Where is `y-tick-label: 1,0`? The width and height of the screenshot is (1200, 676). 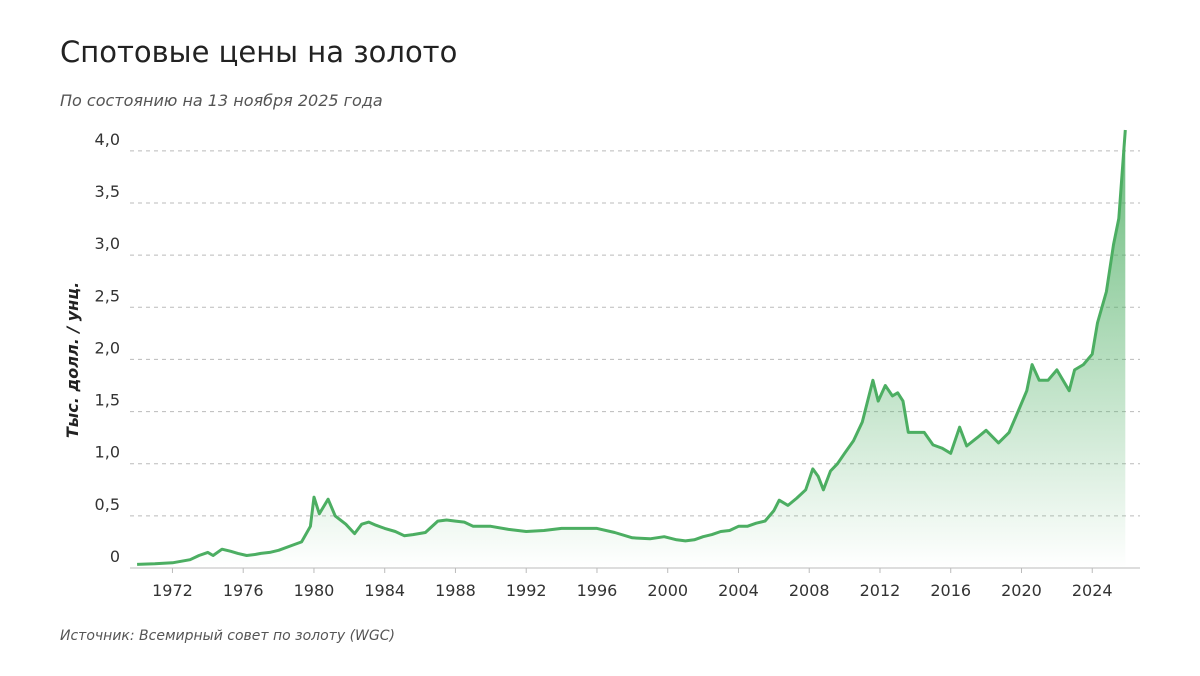
y-tick-label: 1,0 is located at coordinates (107, 452).